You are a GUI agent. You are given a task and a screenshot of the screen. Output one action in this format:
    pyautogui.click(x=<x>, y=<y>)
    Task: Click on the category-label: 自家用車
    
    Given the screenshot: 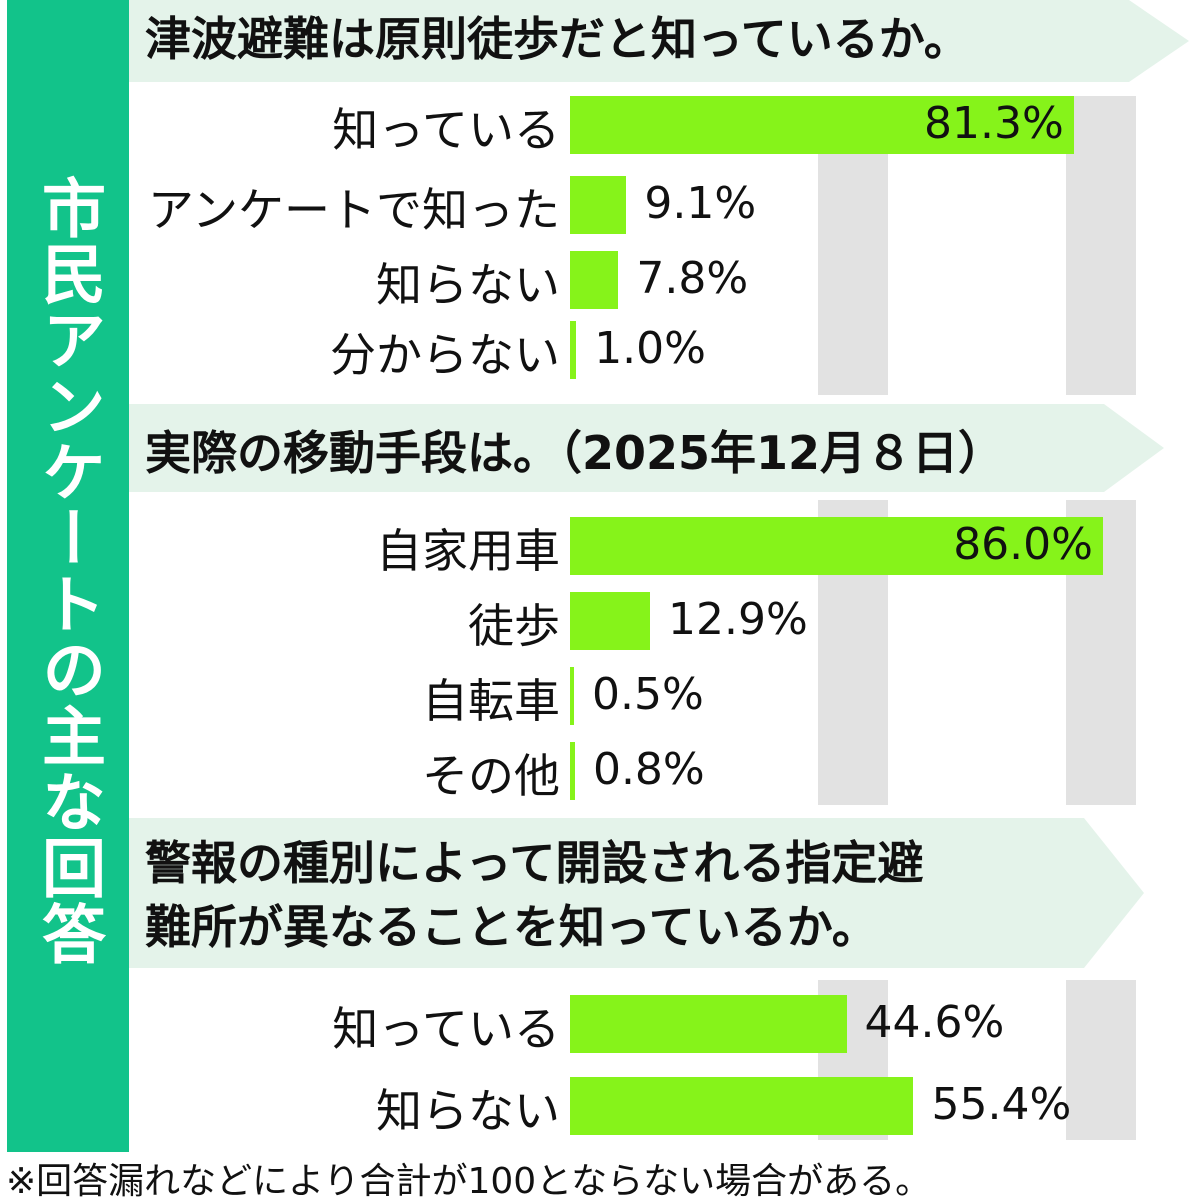 What is the action you would take?
    pyautogui.click(x=468, y=551)
    